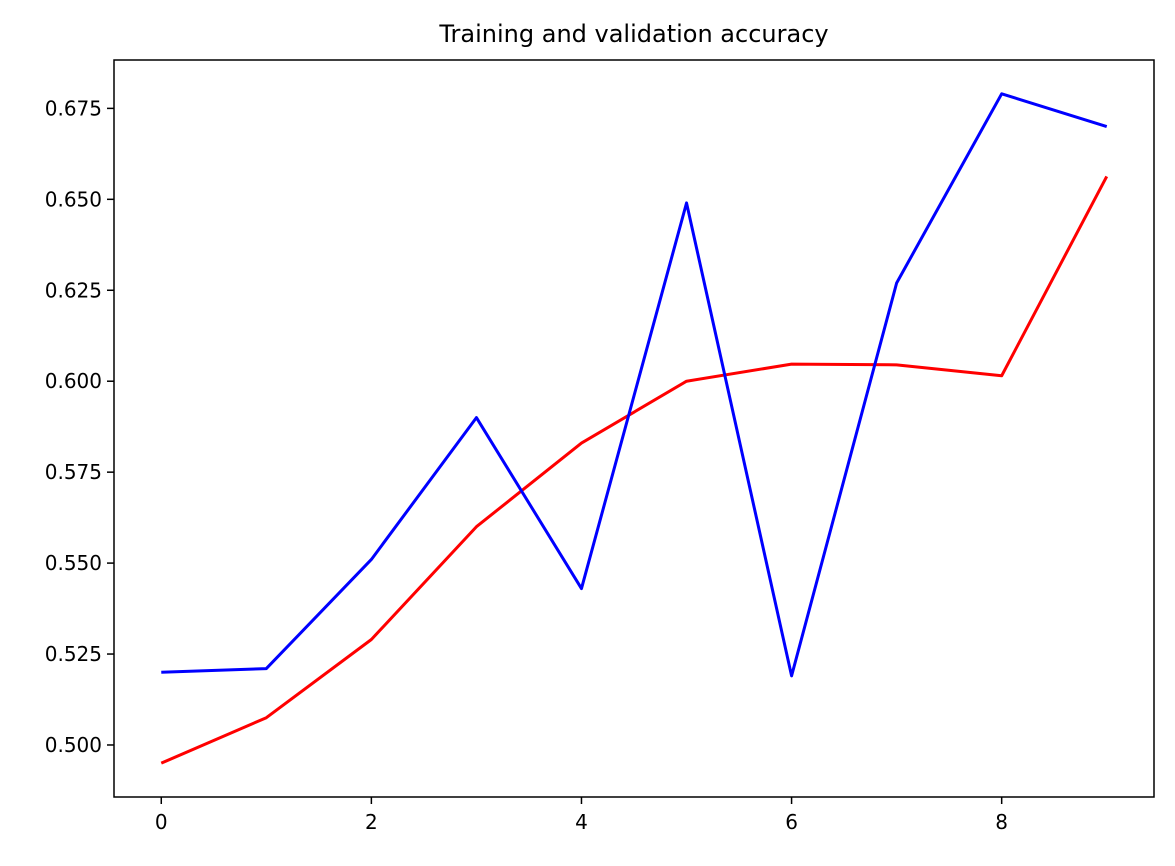  I want to click on y-tick-label: 0.625, so click(73, 290).